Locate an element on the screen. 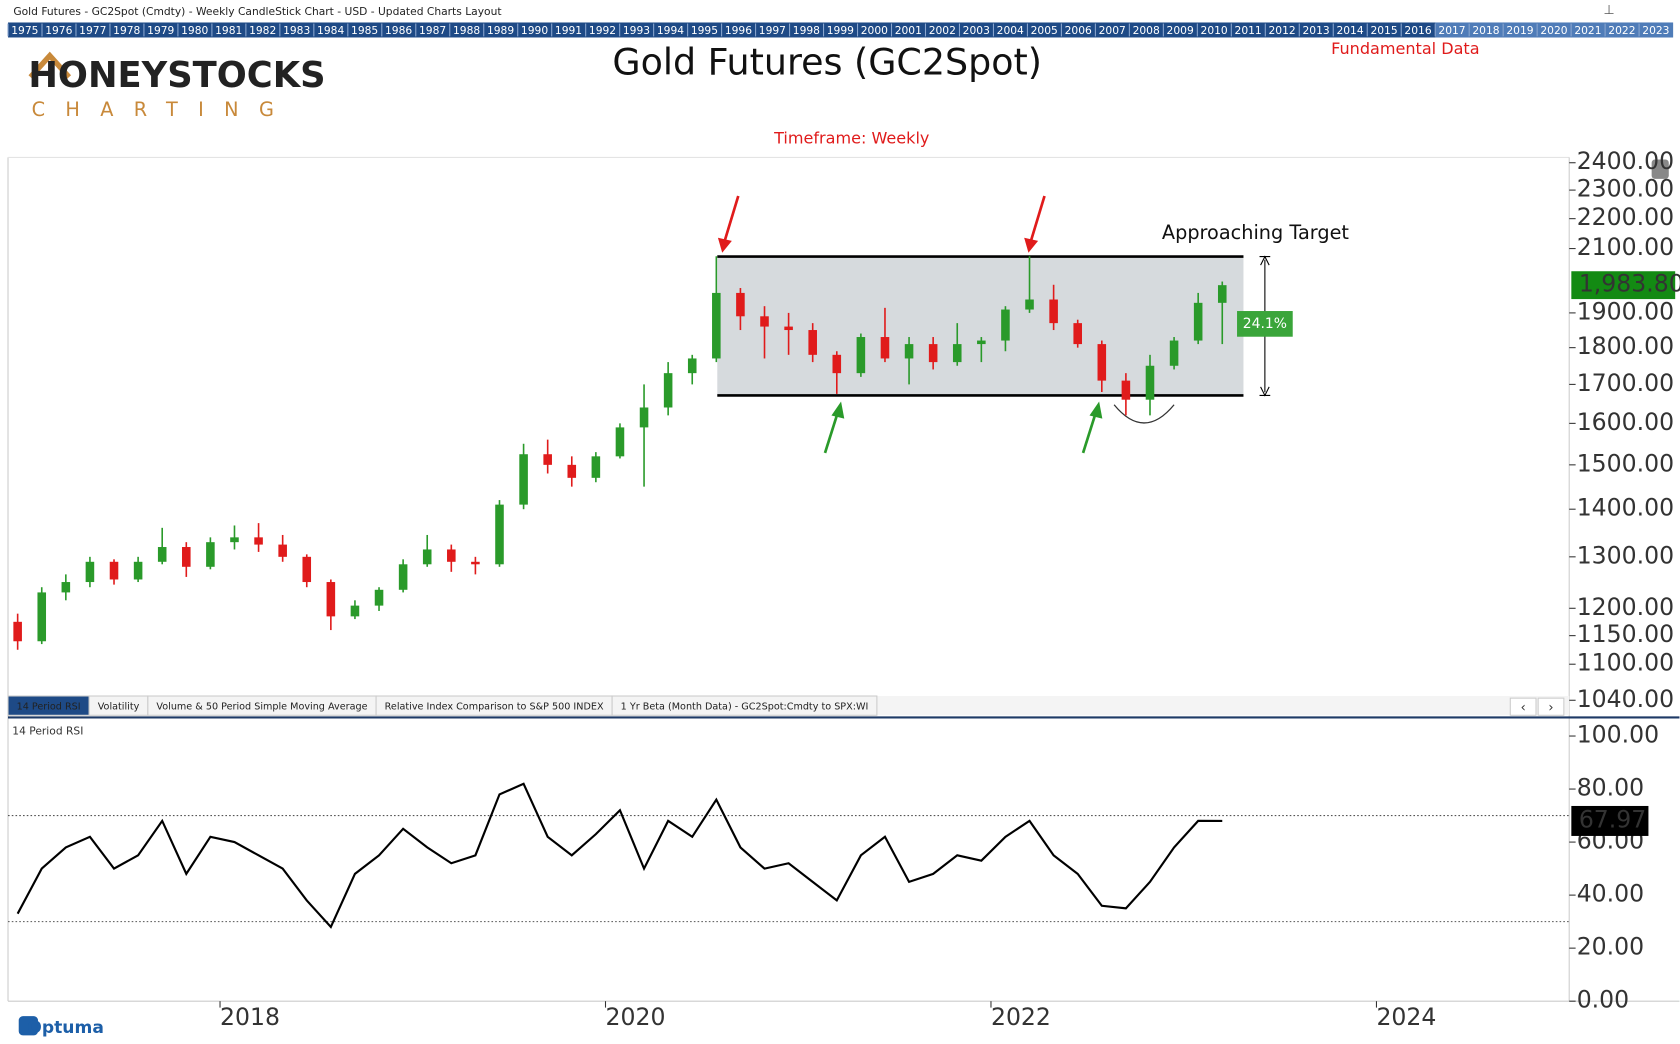 Image resolution: width=1680 pixels, height=1044 pixels. year-label: 2005 is located at coordinates (1044, 30).